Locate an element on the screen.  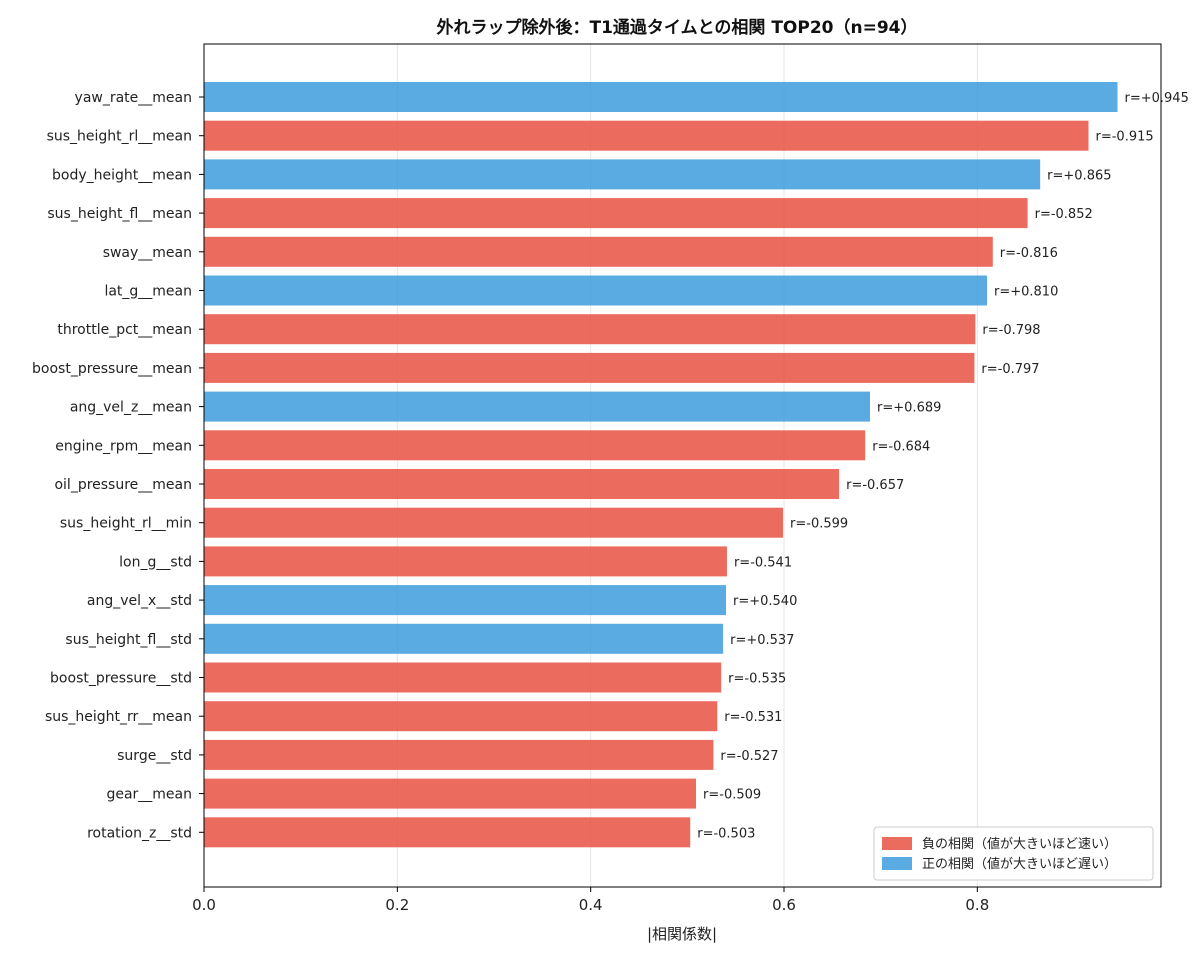
category-label: gear__mean is located at coordinates (149, 795).